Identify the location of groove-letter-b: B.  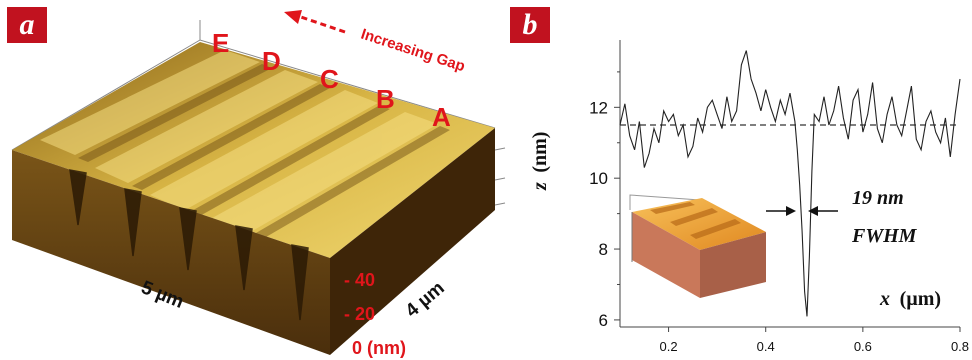
(385, 99).